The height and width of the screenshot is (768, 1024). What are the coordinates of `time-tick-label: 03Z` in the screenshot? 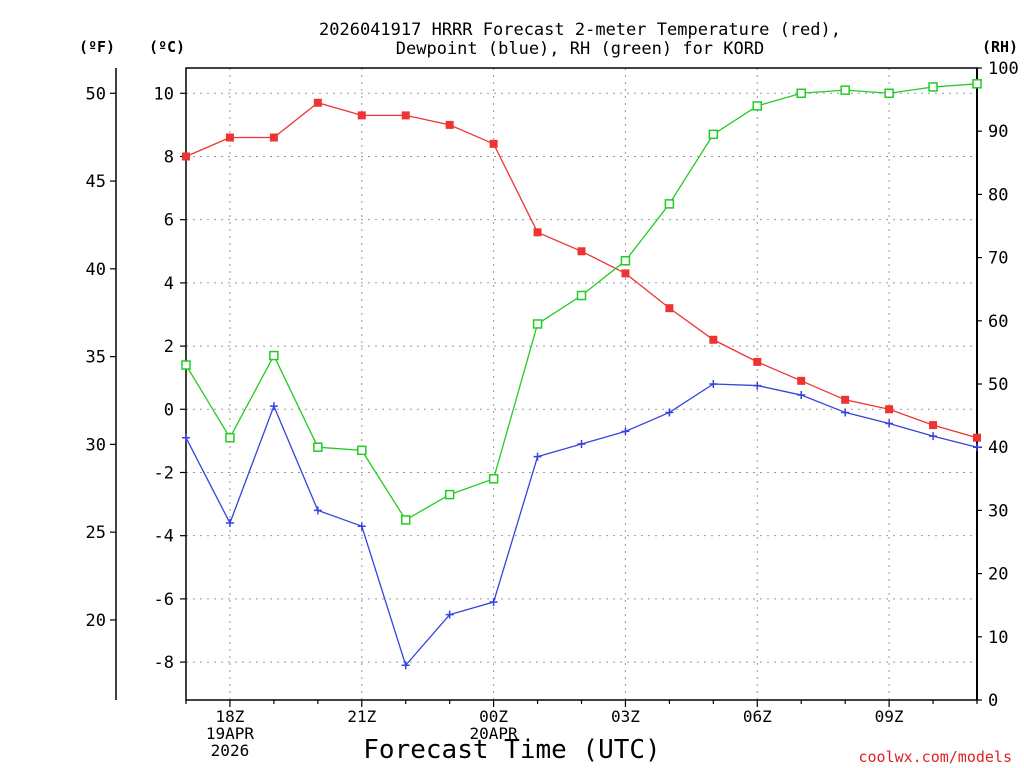 It's located at (625, 716).